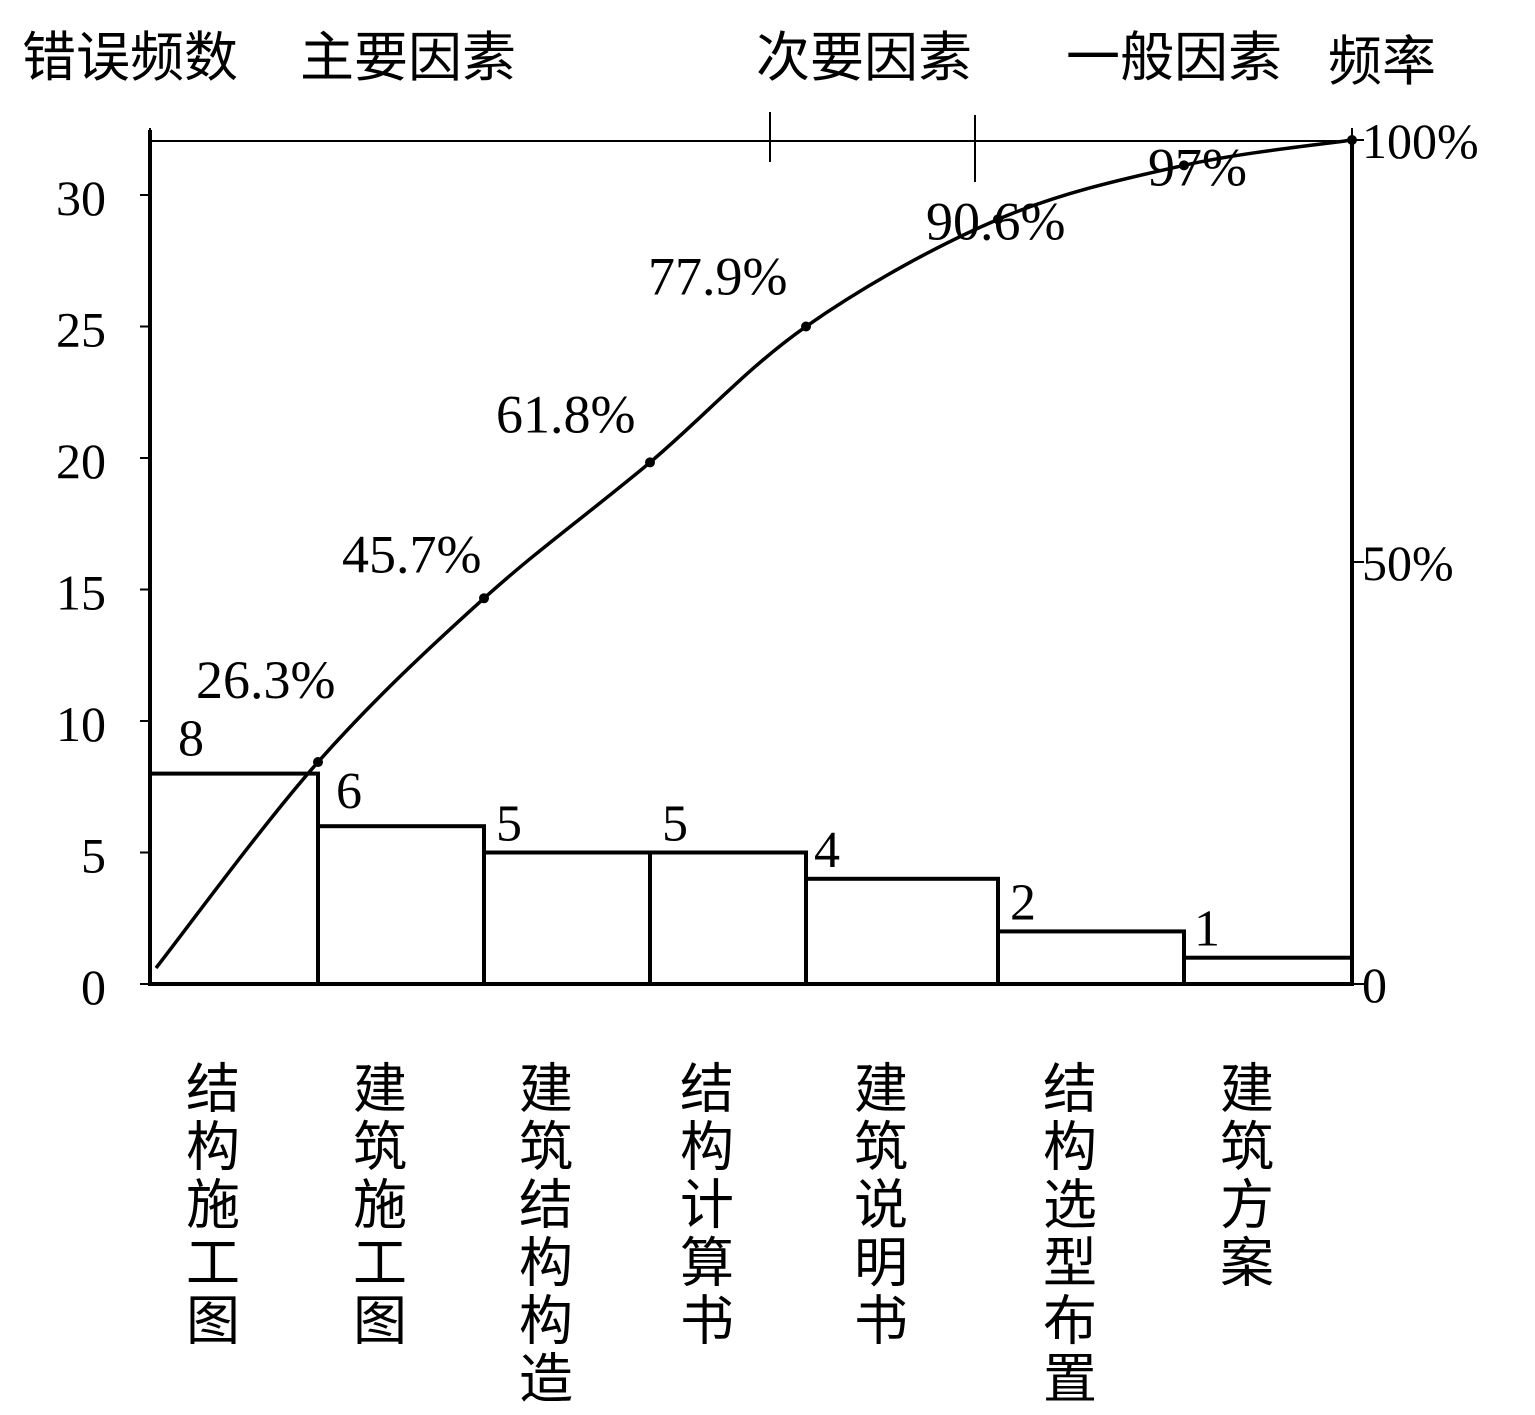 This screenshot has width=1535, height=1415. What do you see at coordinates (265, 680) in the screenshot?
I see `cumulative-label: 26.3%` at bounding box center [265, 680].